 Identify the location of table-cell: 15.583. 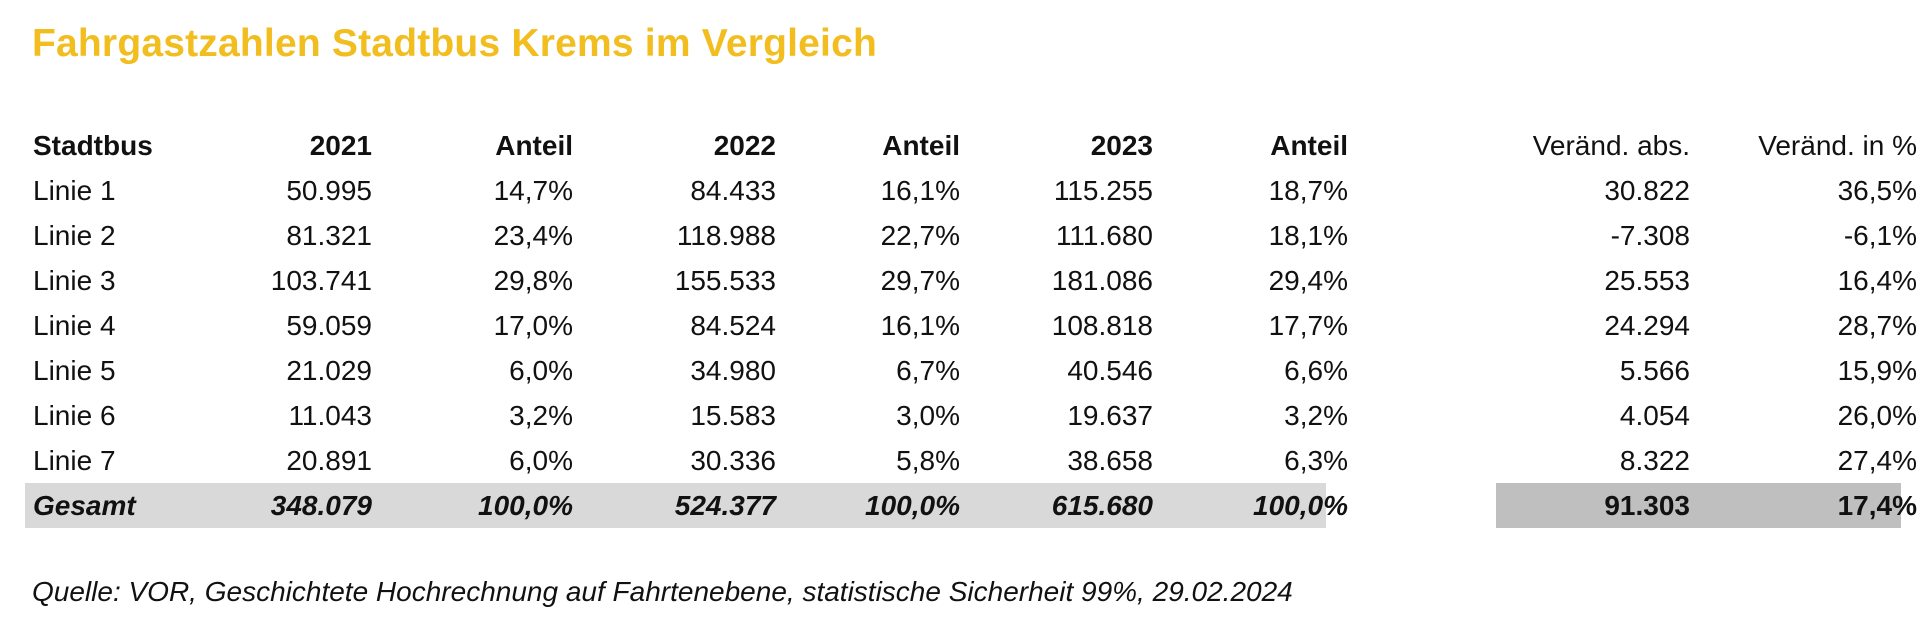
(733, 415).